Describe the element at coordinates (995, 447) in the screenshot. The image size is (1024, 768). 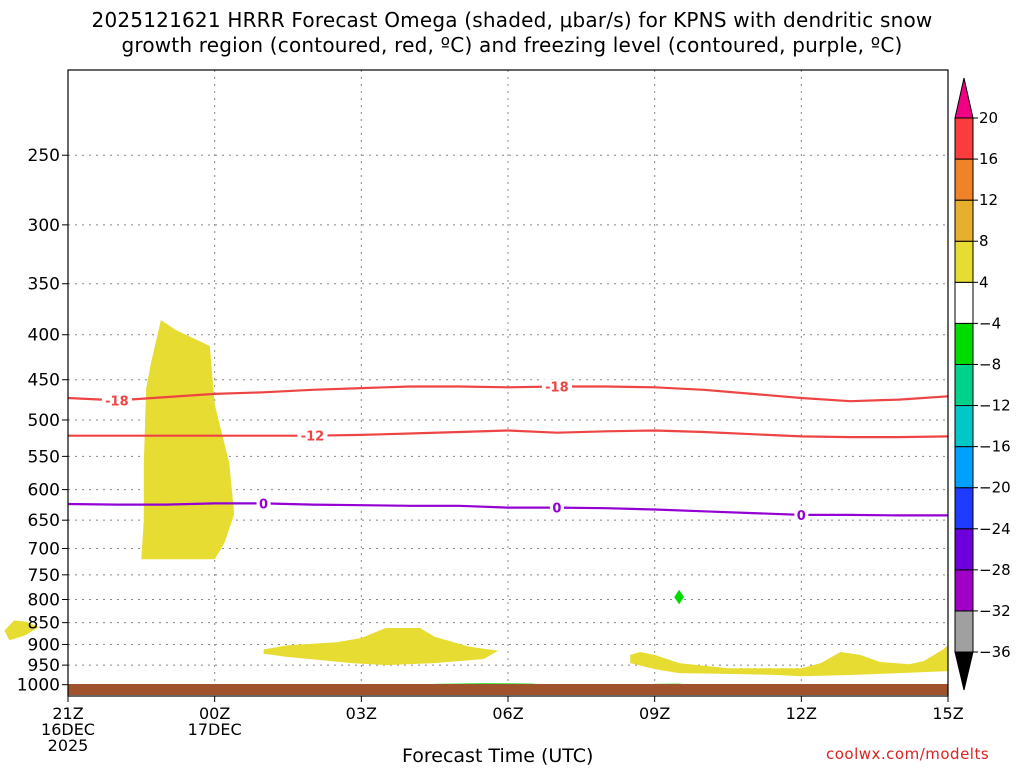
I see `colorbar-label: −16` at that location.